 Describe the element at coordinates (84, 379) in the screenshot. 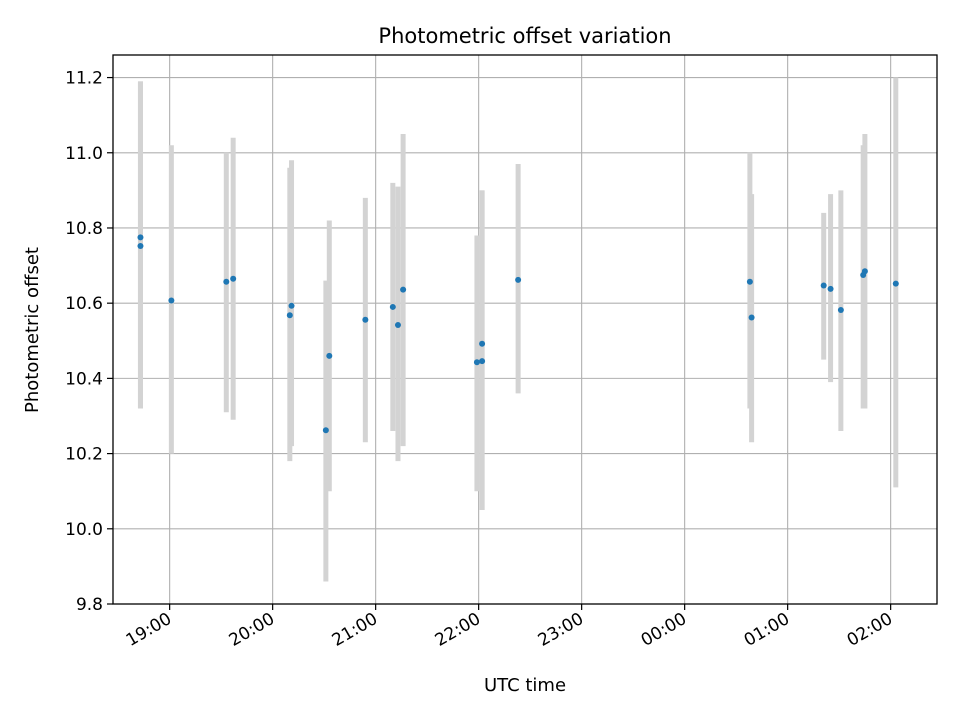

I see `y-tick-label: 10.4` at that location.